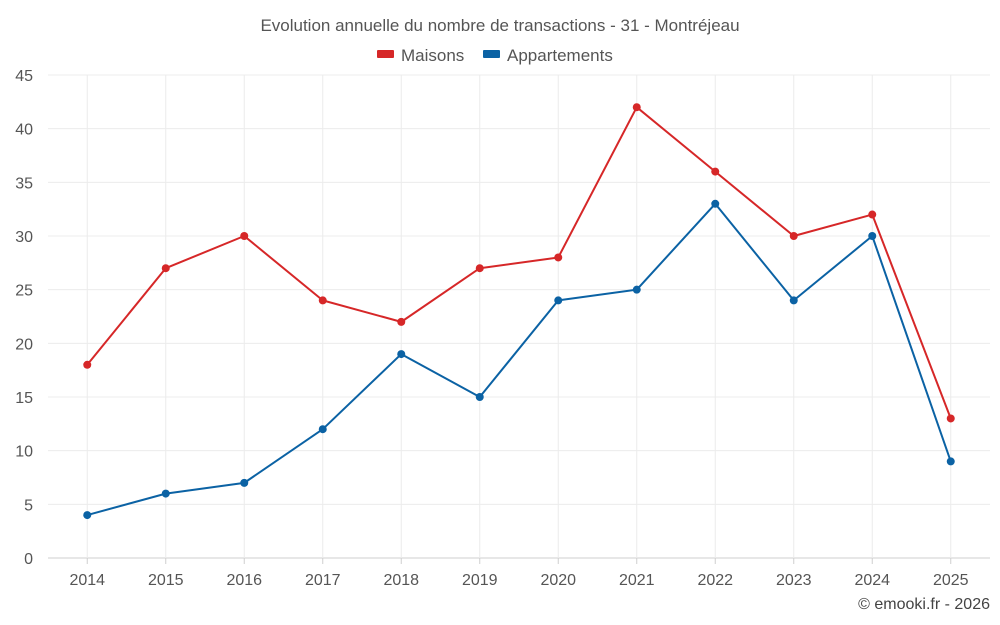  I want to click on y-tick-label: 30, so click(24, 237).